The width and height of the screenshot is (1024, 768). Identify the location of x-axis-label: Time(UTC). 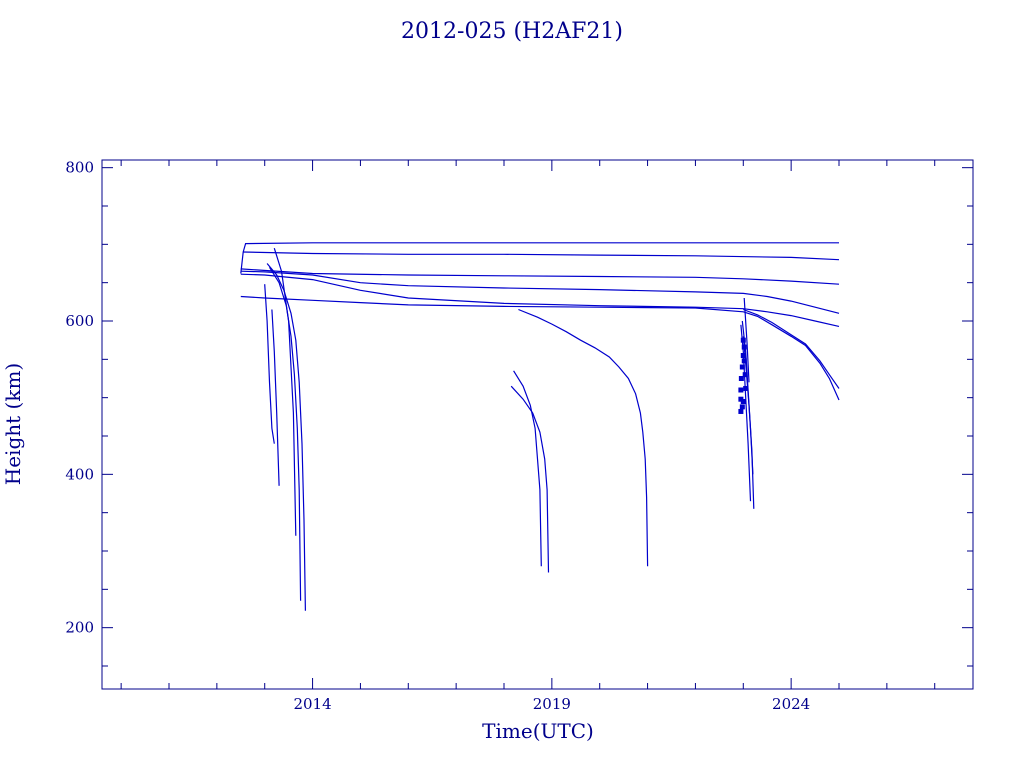
(538, 731).